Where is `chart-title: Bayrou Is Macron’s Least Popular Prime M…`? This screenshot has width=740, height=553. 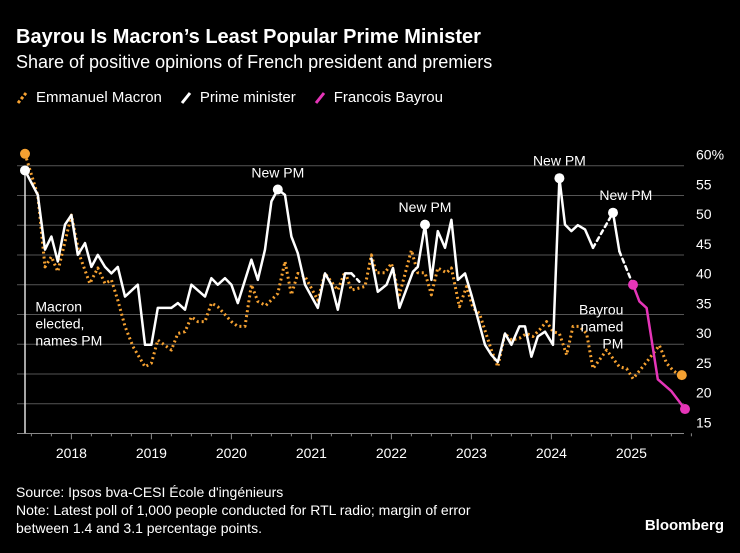
chart-title: Bayrou Is Macron’s Least Popular Prime M… is located at coordinates (248, 37).